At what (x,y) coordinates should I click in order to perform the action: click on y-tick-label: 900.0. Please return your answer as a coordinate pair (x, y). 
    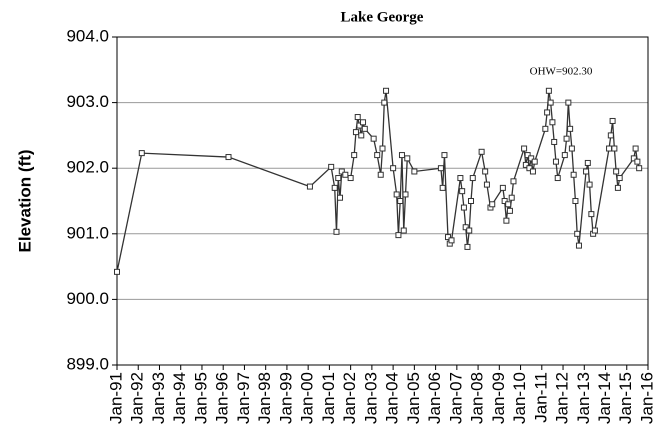
    Looking at the image, I should click on (87, 298).